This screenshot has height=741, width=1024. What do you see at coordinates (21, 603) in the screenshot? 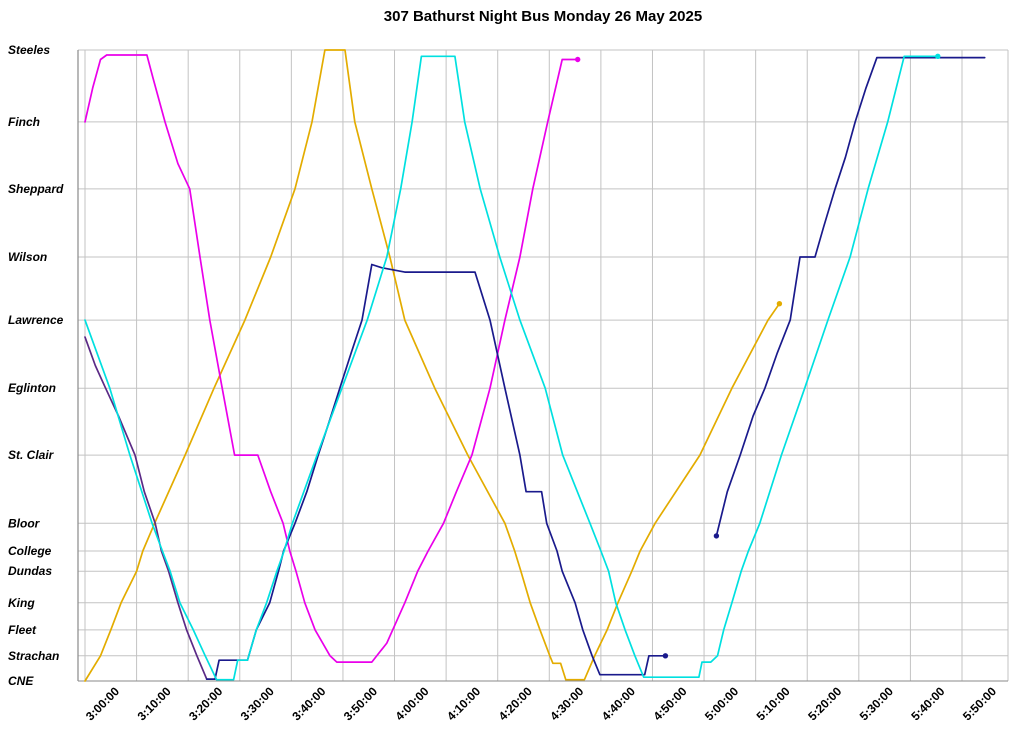
I see `y-axis-station-label: King` at bounding box center [21, 603].